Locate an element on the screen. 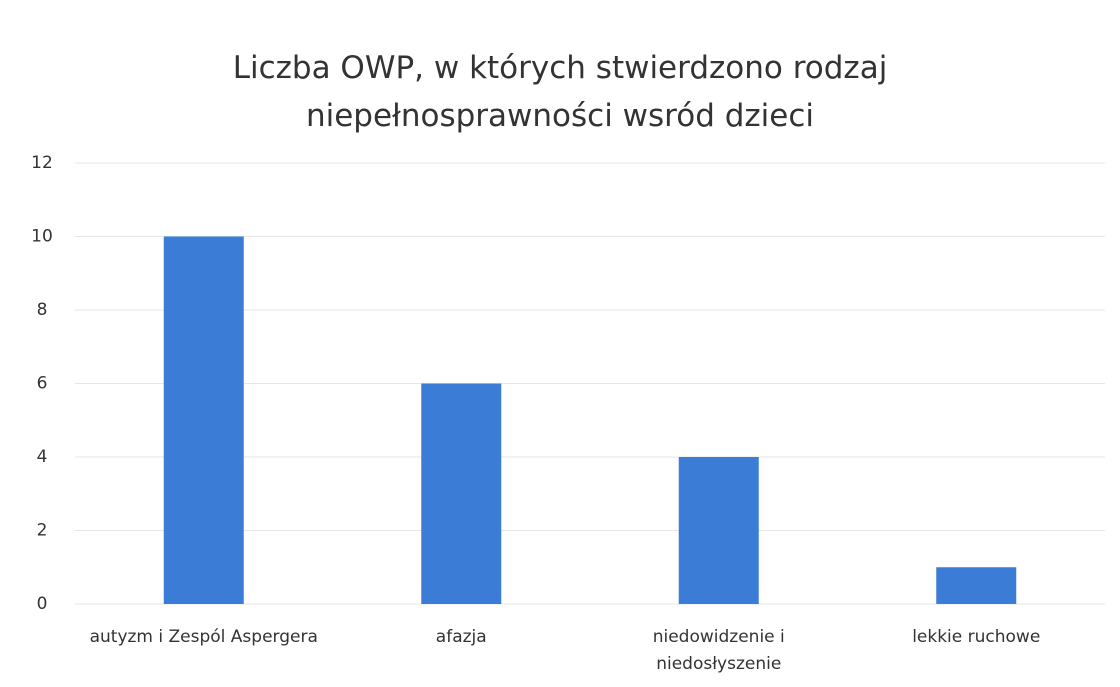 Image resolution: width=1120 pixels, height=687 pixels. y-tick-label: 12 is located at coordinates (42, 163).